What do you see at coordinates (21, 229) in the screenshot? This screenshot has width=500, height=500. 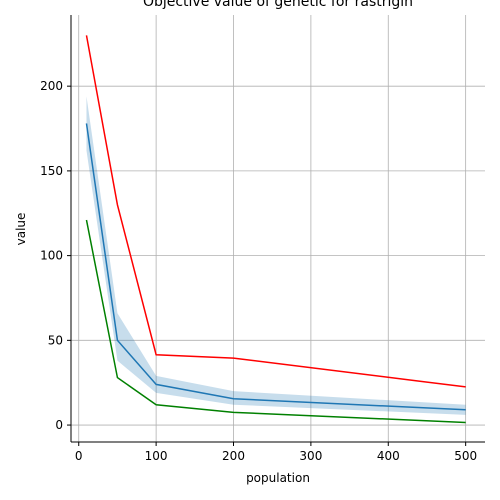 I see `y-axis-label: value` at bounding box center [21, 229].